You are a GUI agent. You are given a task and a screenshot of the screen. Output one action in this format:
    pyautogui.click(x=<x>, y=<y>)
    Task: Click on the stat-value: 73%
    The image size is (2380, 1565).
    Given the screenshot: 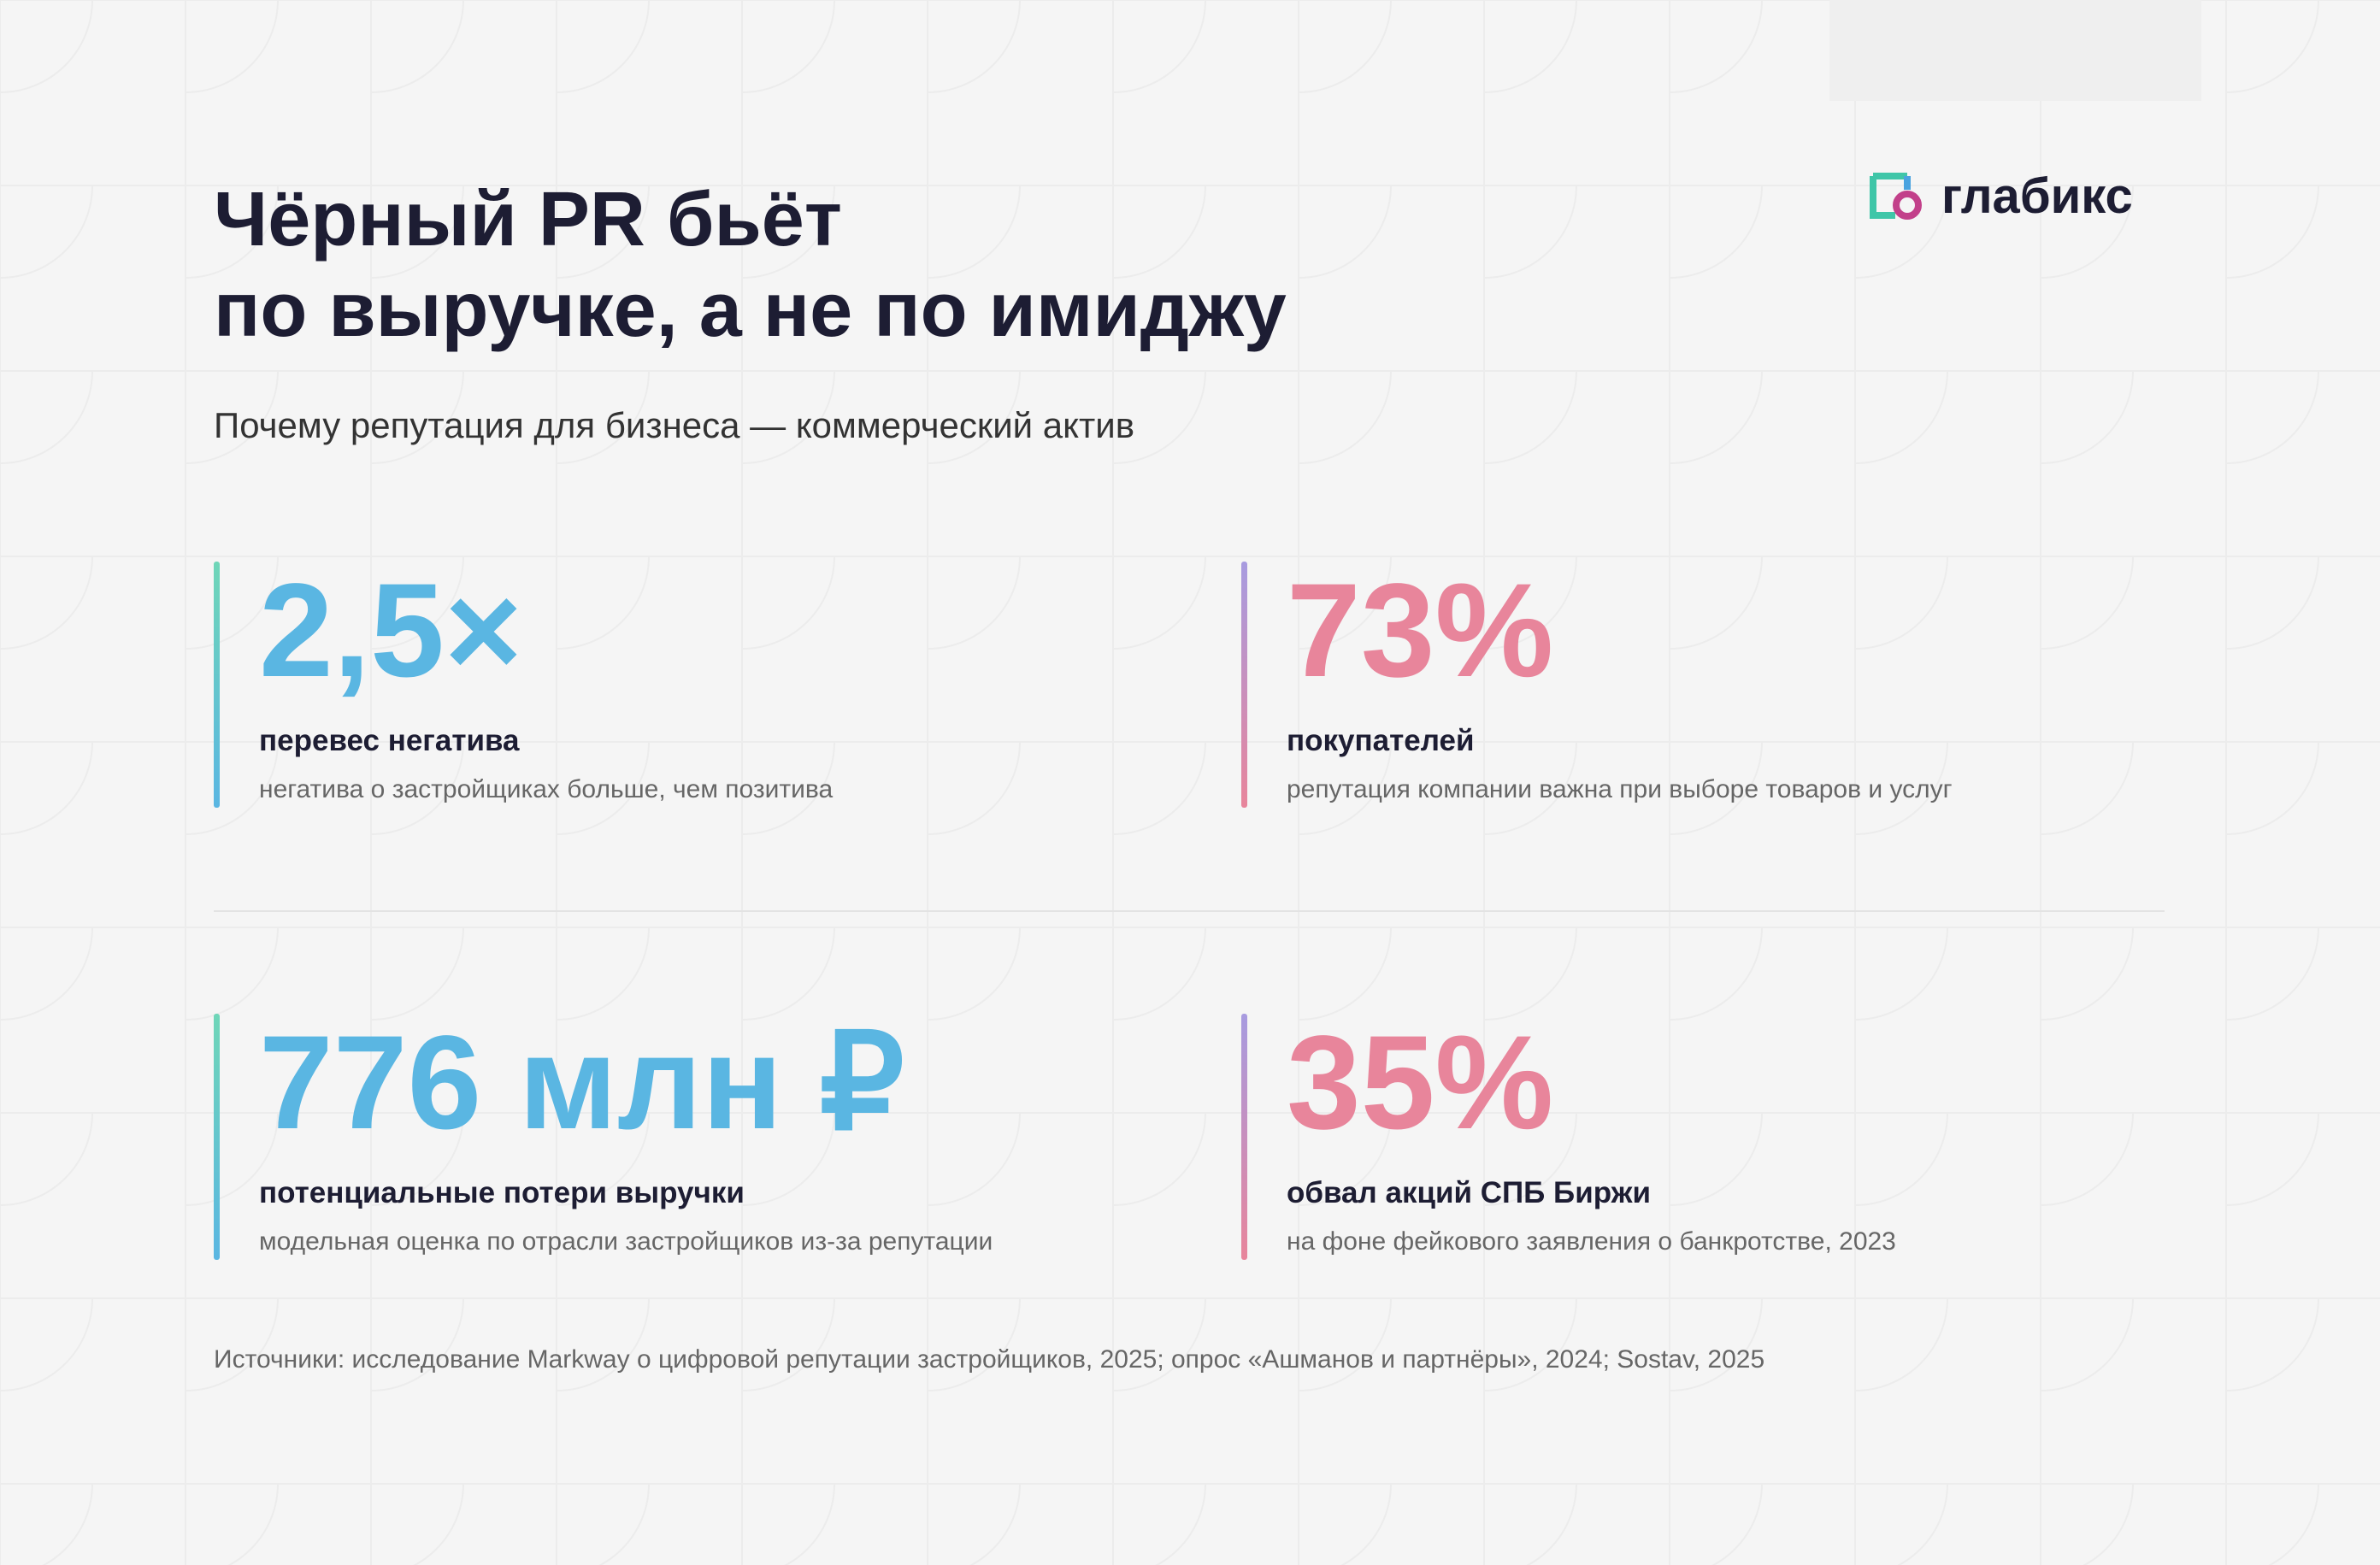 What is the action you would take?
    pyautogui.click(x=1421, y=630)
    